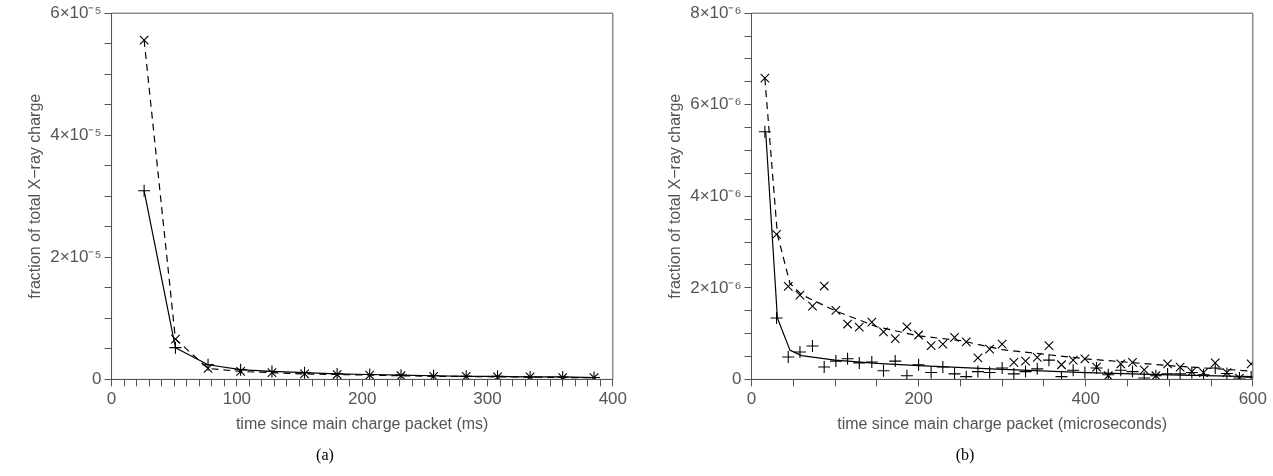  What do you see at coordinates (965, 455) in the screenshot?
I see `text: (b)` at bounding box center [965, 455].